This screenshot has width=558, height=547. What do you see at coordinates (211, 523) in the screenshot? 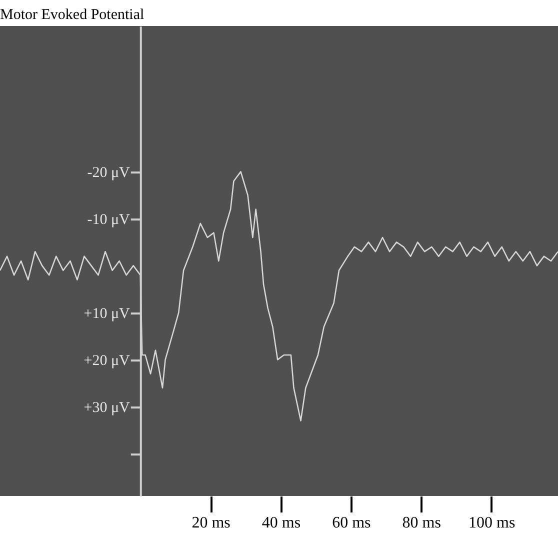
I see `x-tick-label: 20 ms` at bounding box center [211, 523].